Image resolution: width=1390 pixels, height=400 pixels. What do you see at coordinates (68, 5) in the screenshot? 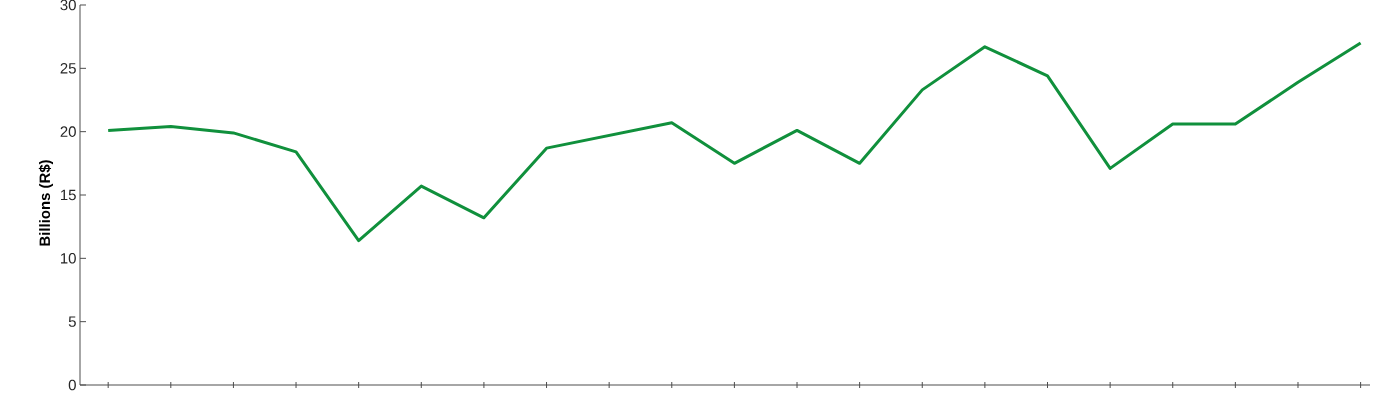
I see `y-tick-label: 30` at bounding box center [68, 5].